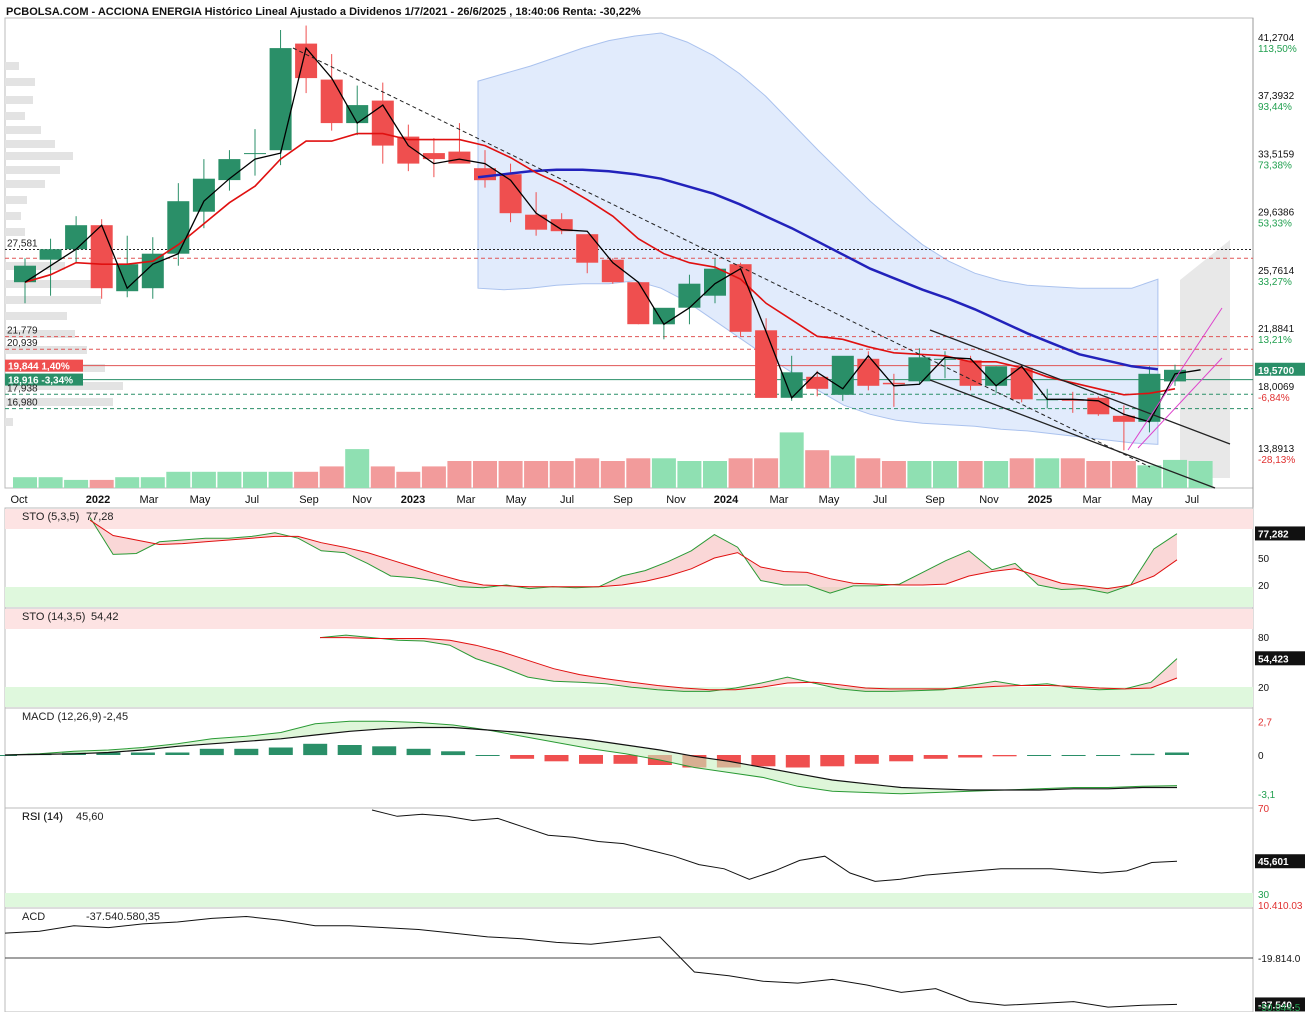 This screenshot has width=1310, height=1017. Describe the element at coordinates (1180, 403) in the screenshot. I see `channel-line-pink` at that location.